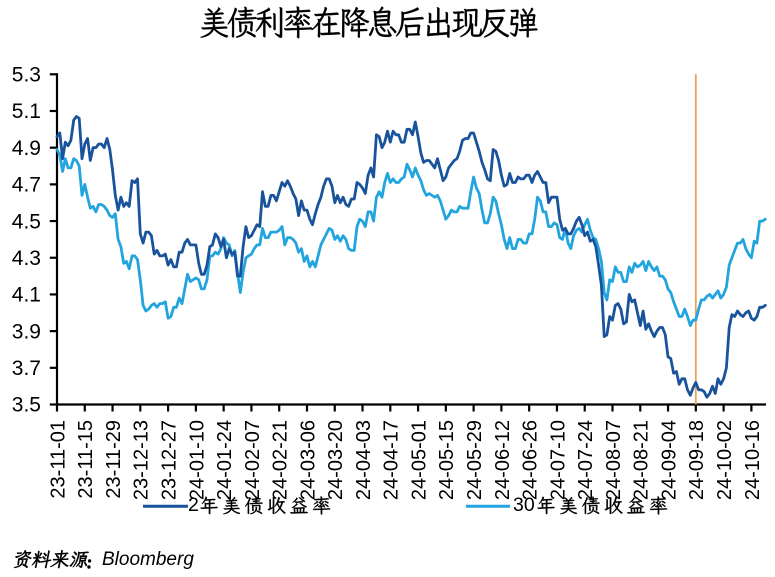 Image resolution: width=775 pixels, height=577 pixels. What do you see at coordinates (253, 460) in the screenshot?
I see `svg-text: 24-02-07` at bounding box center [253, 460].